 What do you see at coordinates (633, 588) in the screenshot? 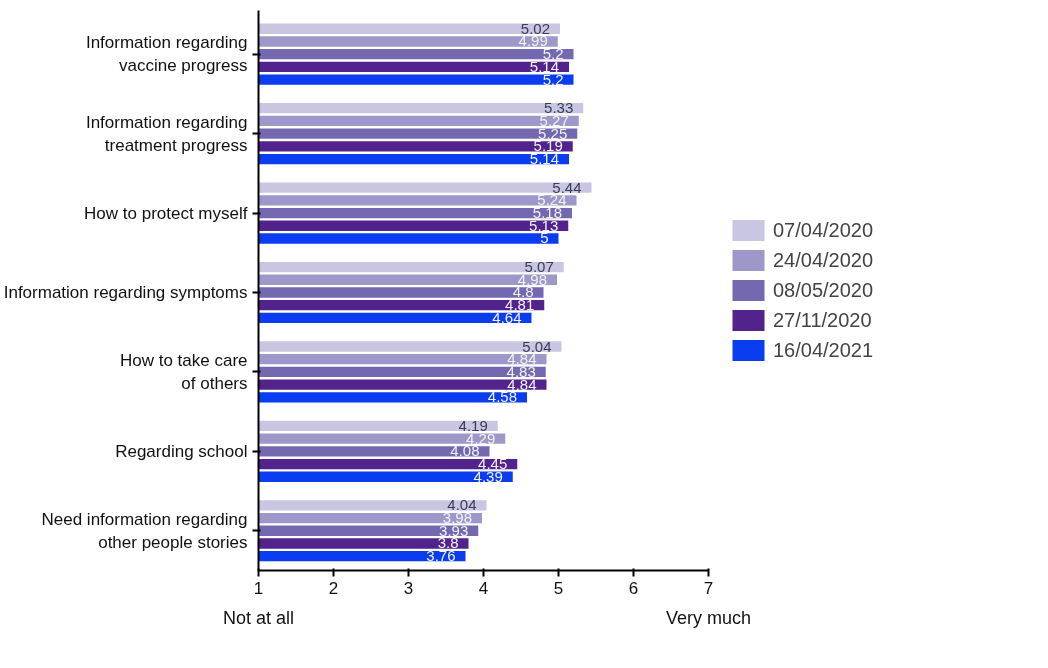
I see `x-tick-label: 6` at bounding box center [633, 588].